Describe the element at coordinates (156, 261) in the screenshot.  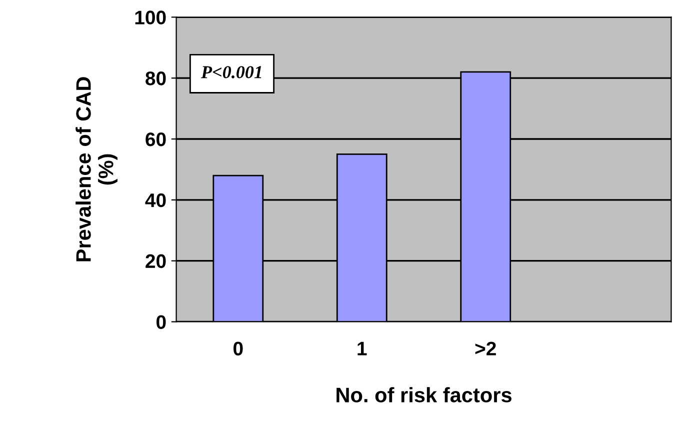
I see `y-tick-label: 20` at that location.